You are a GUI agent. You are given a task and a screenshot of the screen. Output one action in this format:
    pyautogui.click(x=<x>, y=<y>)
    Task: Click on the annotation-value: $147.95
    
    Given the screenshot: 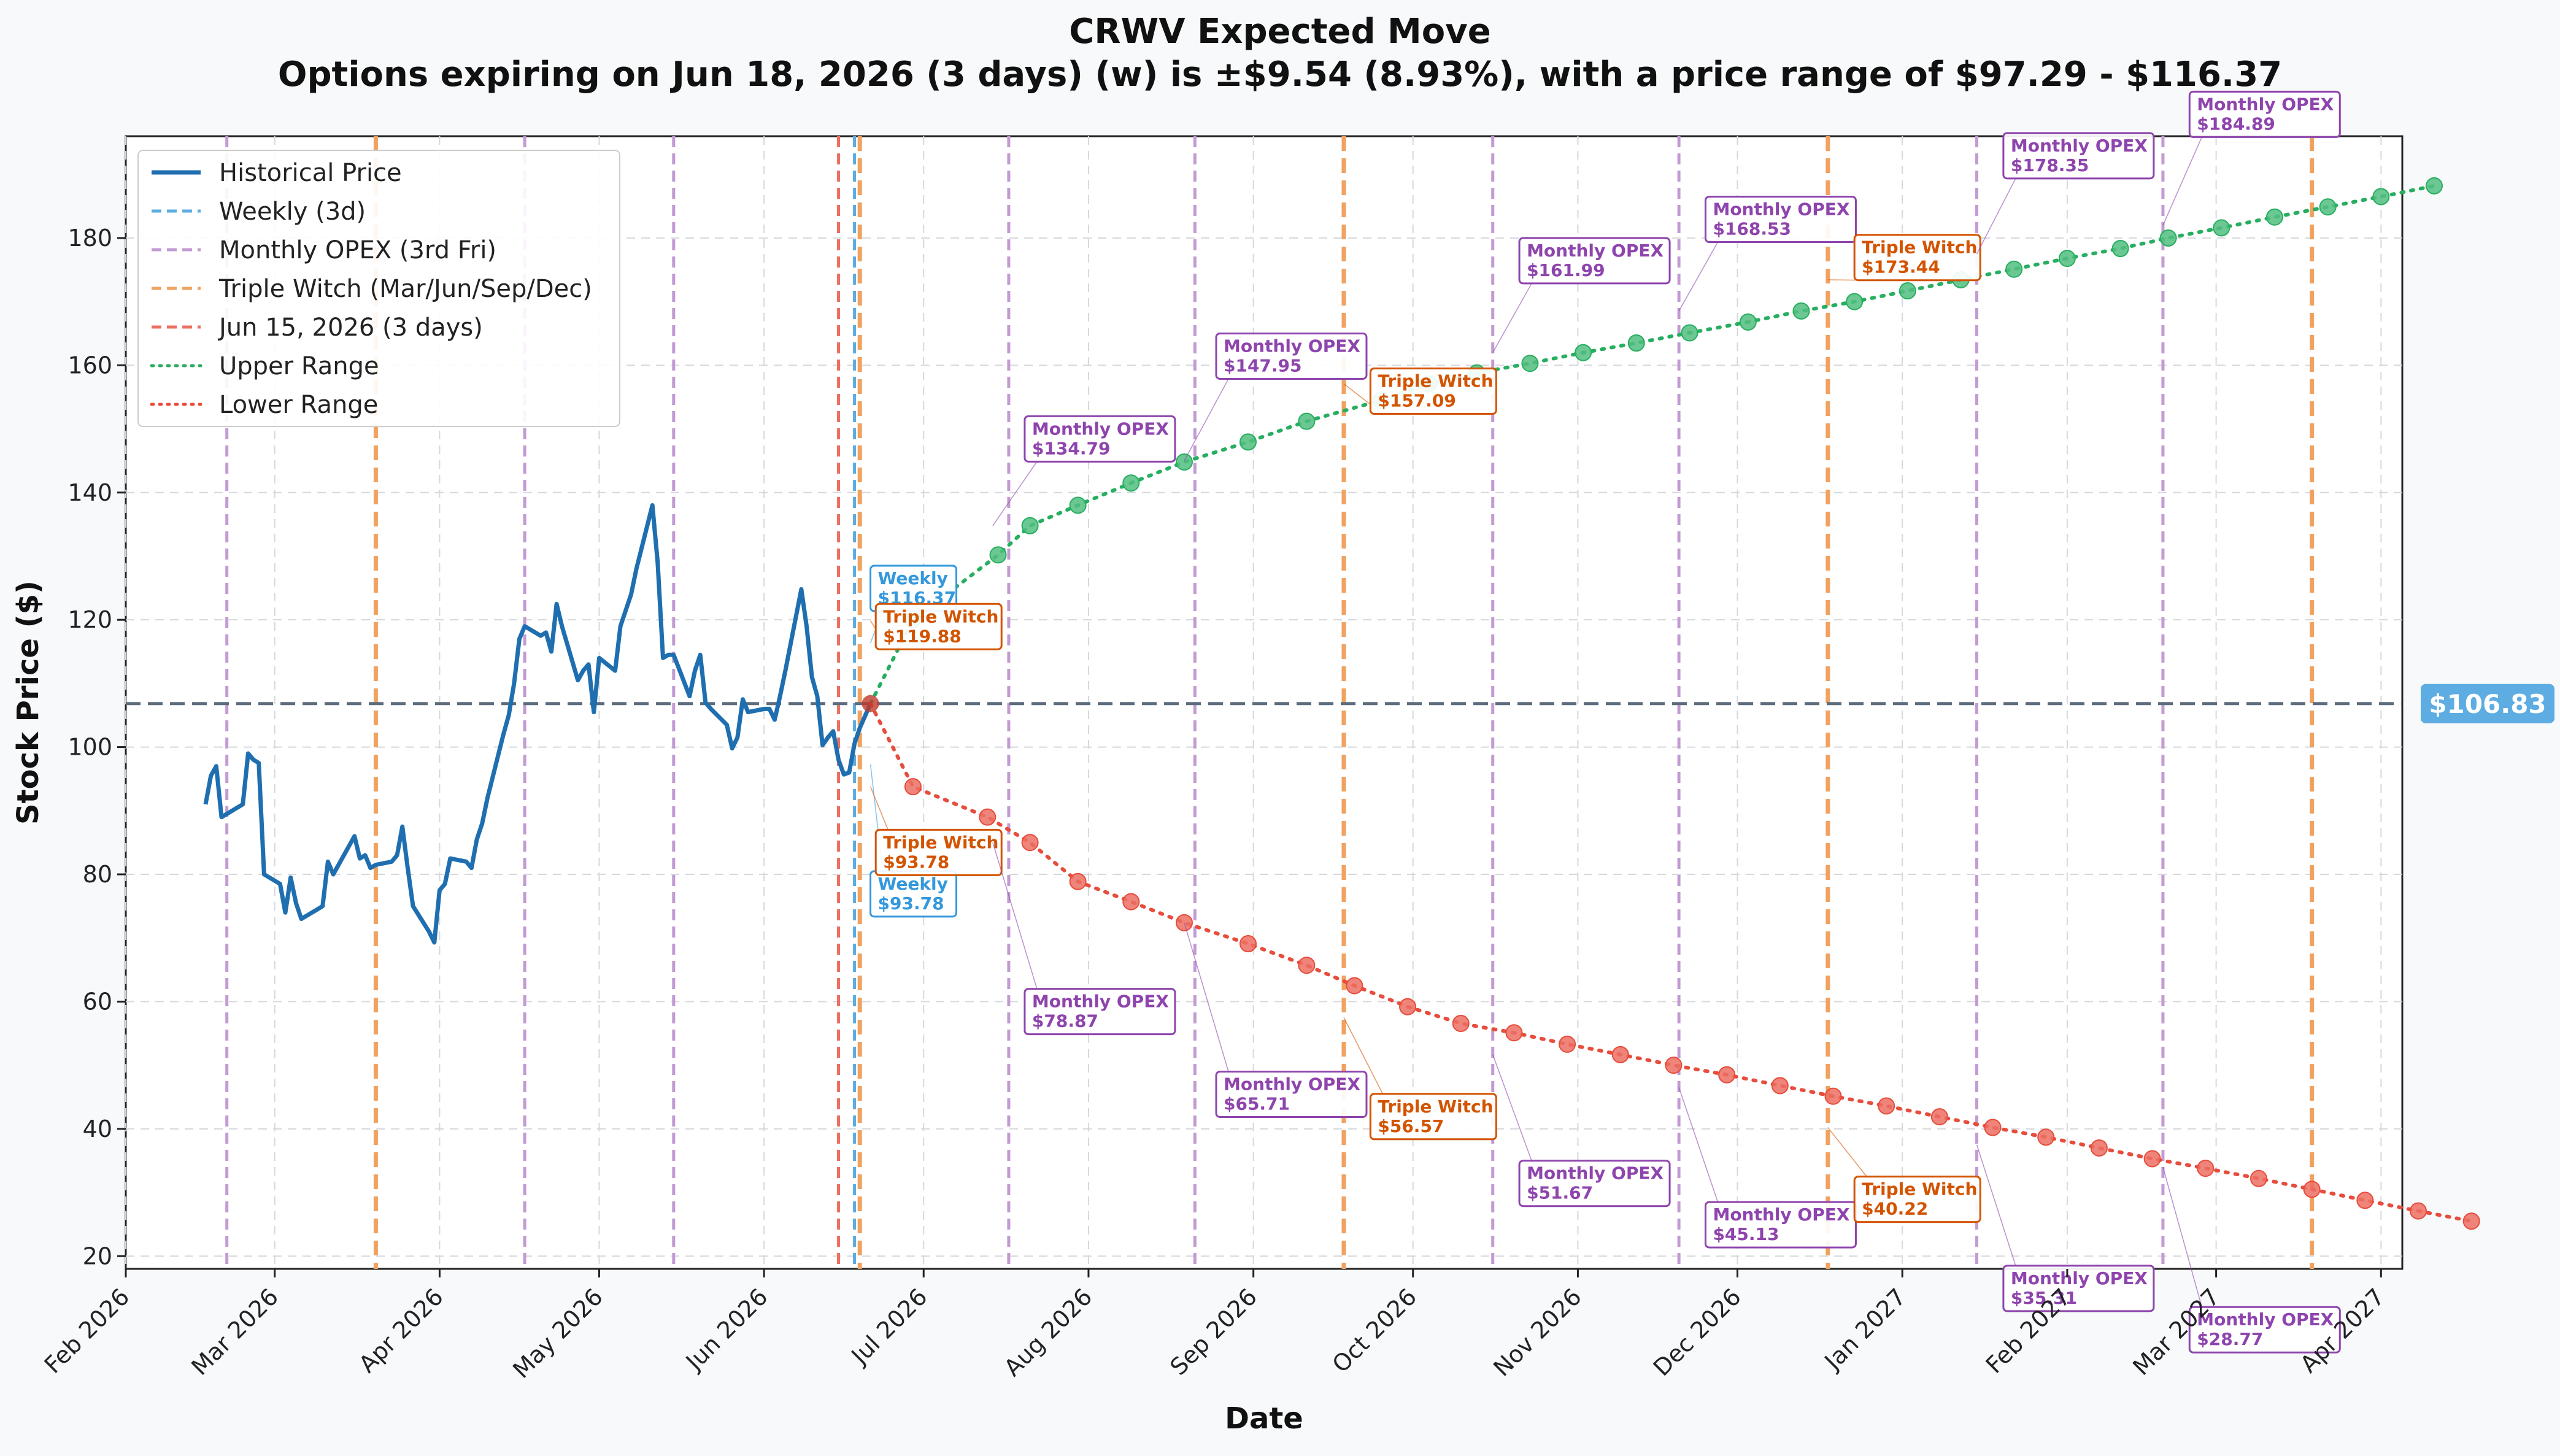 What is the action you would take?
    pyautogui.click(x=1263, y=365)
    